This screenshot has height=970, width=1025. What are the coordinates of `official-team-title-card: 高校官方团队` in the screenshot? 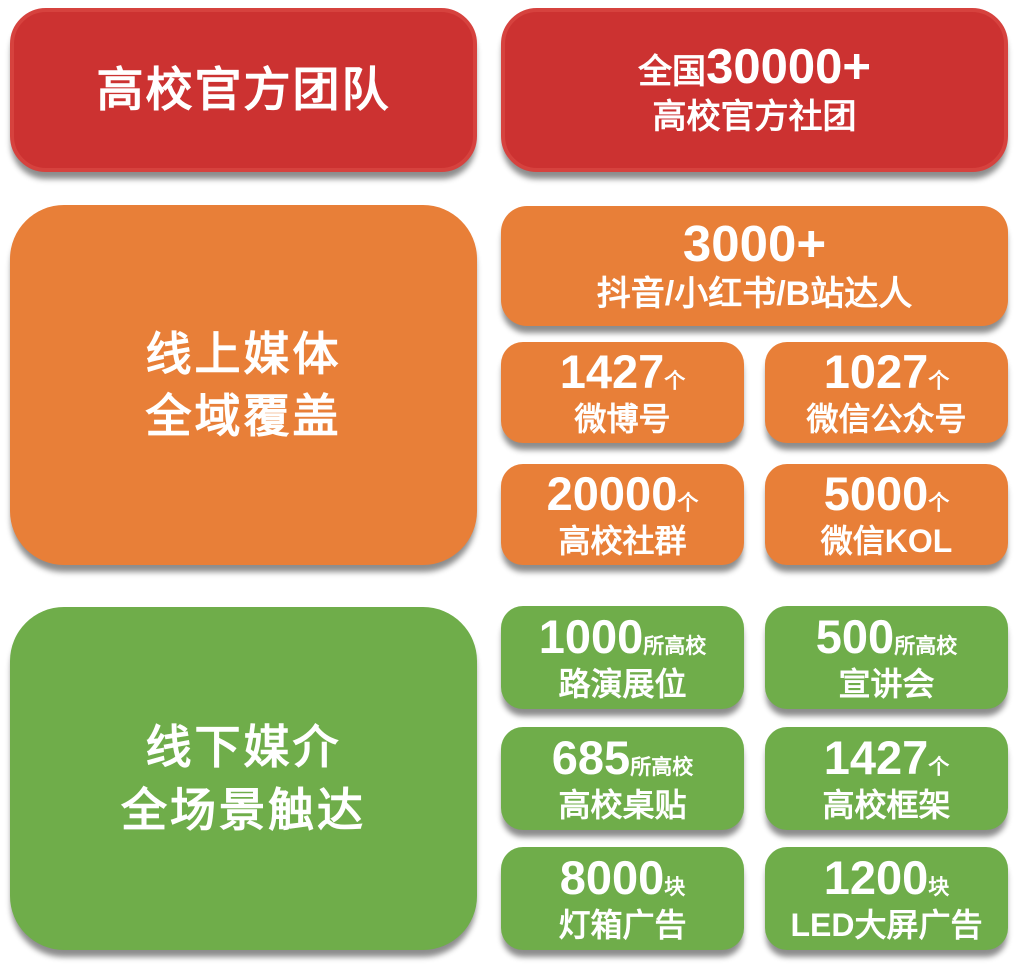 It's located at (243, 90).